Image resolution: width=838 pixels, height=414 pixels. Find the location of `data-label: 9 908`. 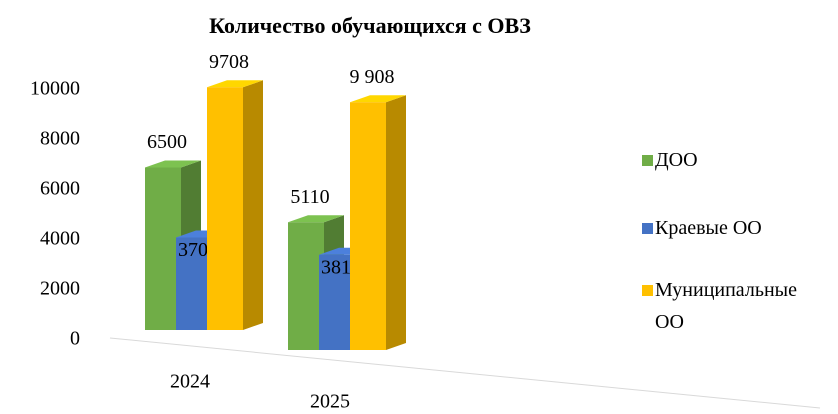

data-label: 9 908 is located at coordinates (372, 77).